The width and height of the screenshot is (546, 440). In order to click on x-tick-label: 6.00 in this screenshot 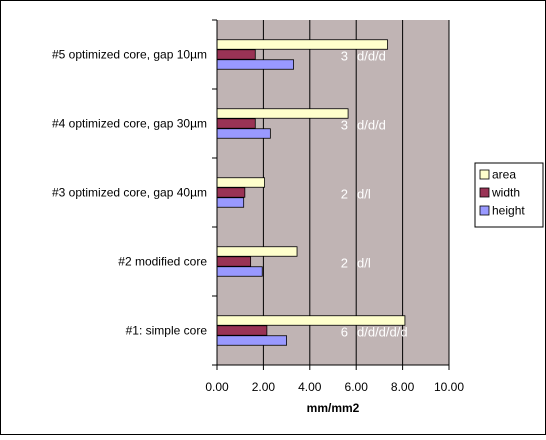, I will do `click(357, 387)`.